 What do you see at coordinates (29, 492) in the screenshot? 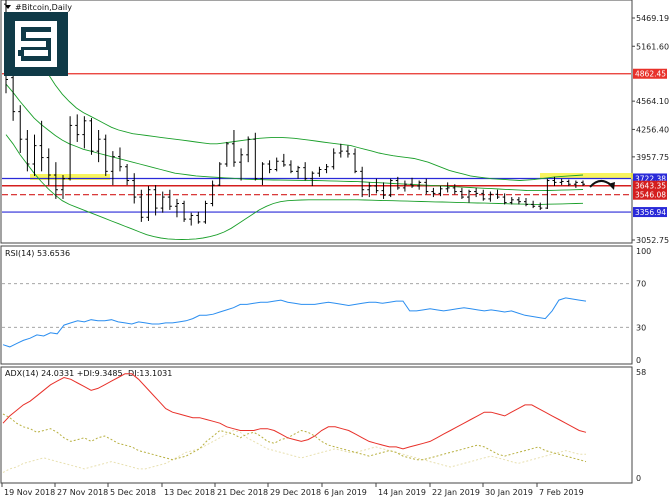
I see `time-tick-label: 19 Nov 2018` at bounding box center [29, 492].